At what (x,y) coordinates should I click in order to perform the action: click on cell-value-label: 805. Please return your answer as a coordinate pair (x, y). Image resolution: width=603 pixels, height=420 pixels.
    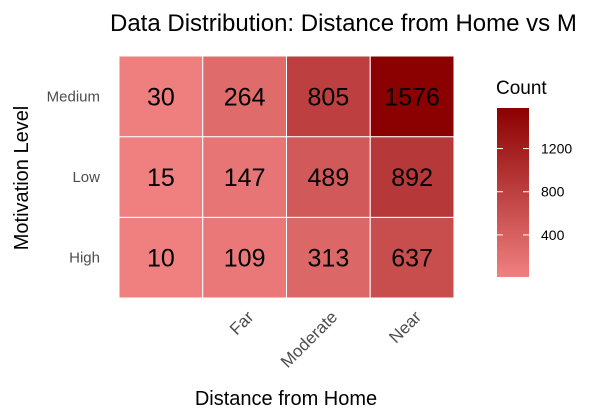
    Looking at the image, I should click on (329, 97).